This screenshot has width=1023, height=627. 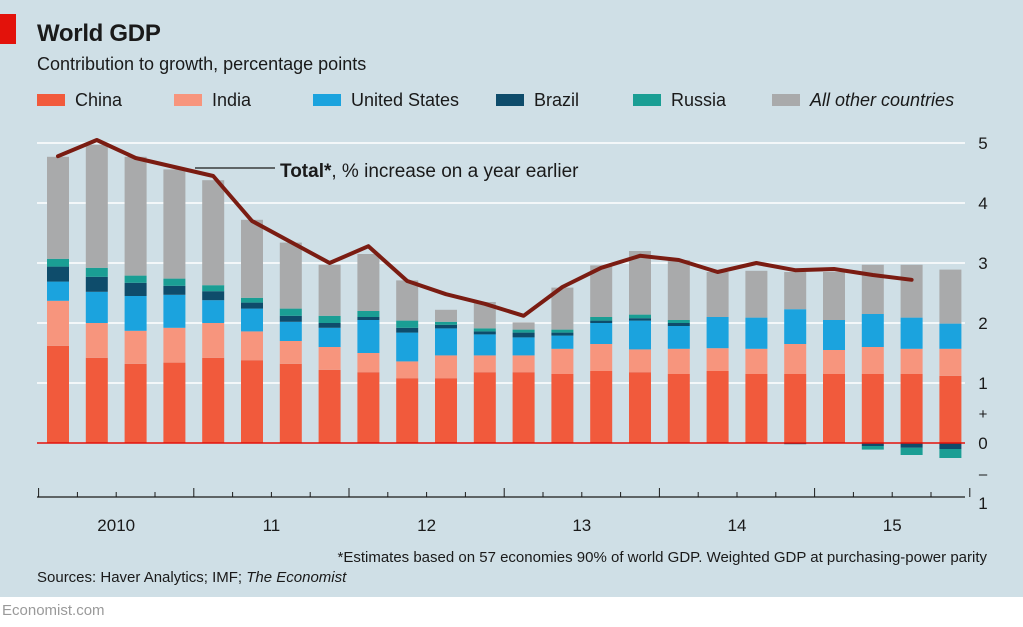 I want to click on legend-label: China, so click(x=99, y=99).